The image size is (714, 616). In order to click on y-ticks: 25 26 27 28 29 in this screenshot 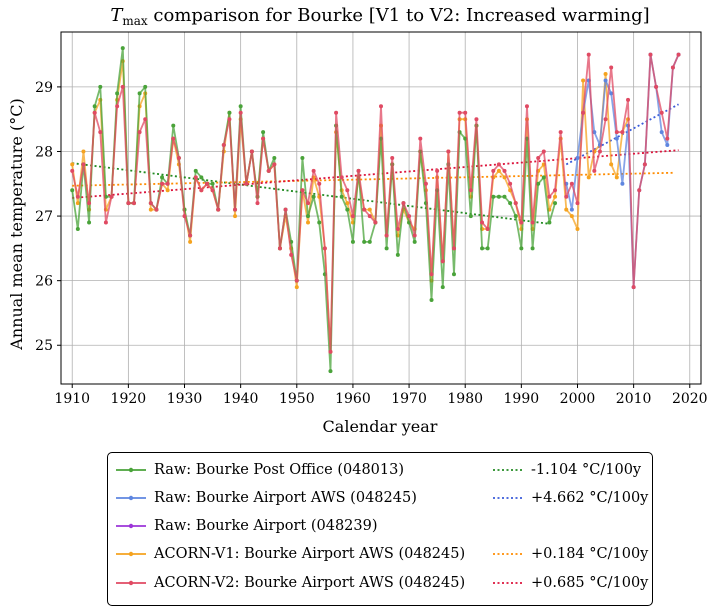, I will do `click(48, 217)`.